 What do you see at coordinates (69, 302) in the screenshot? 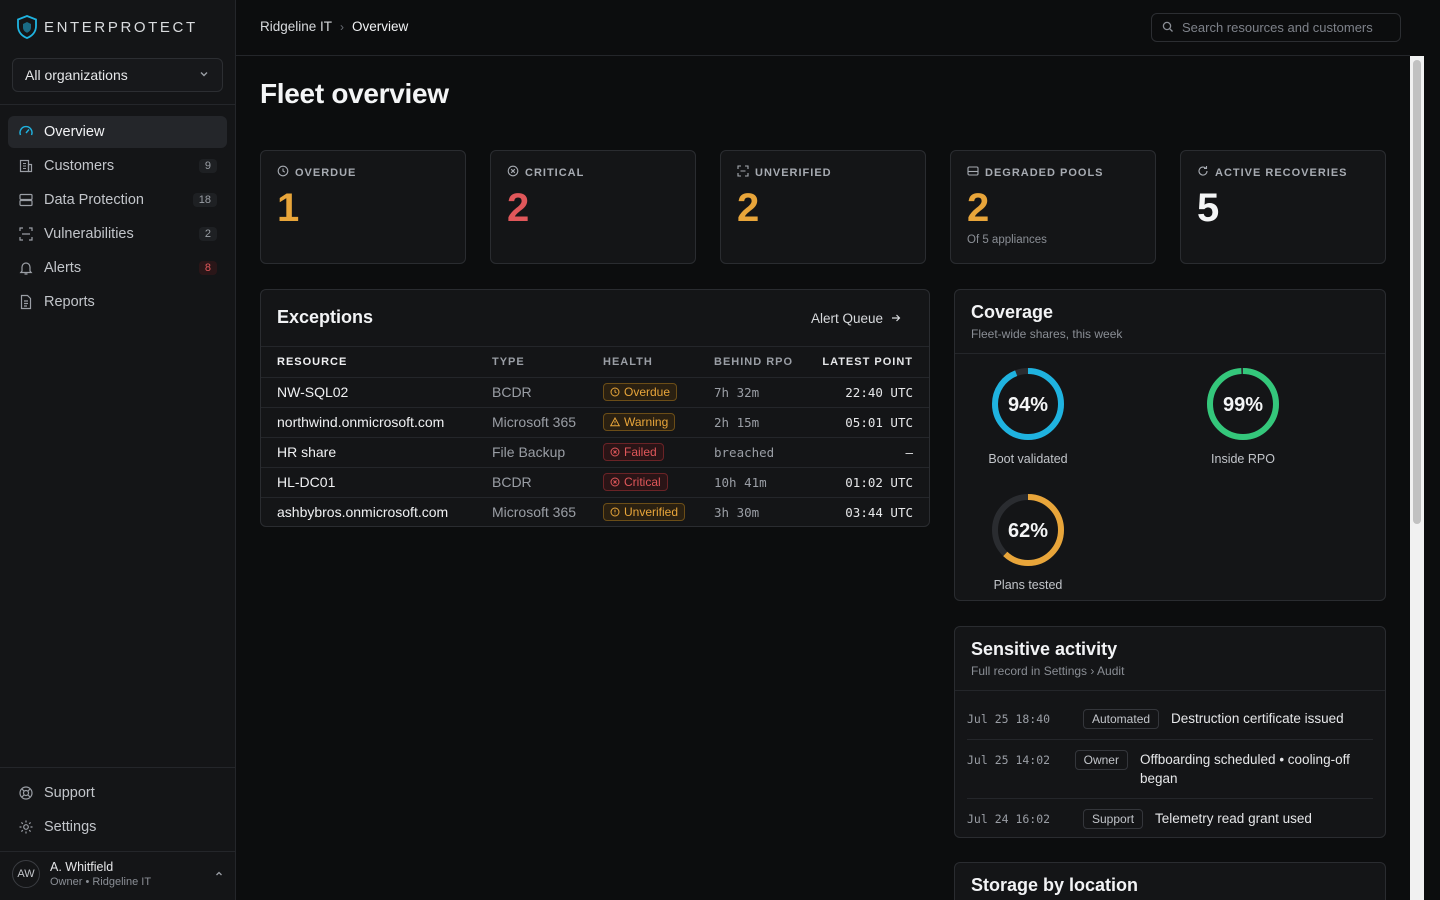
I see `sidebar-item-label: Reports` at bounding box center [69, 302].